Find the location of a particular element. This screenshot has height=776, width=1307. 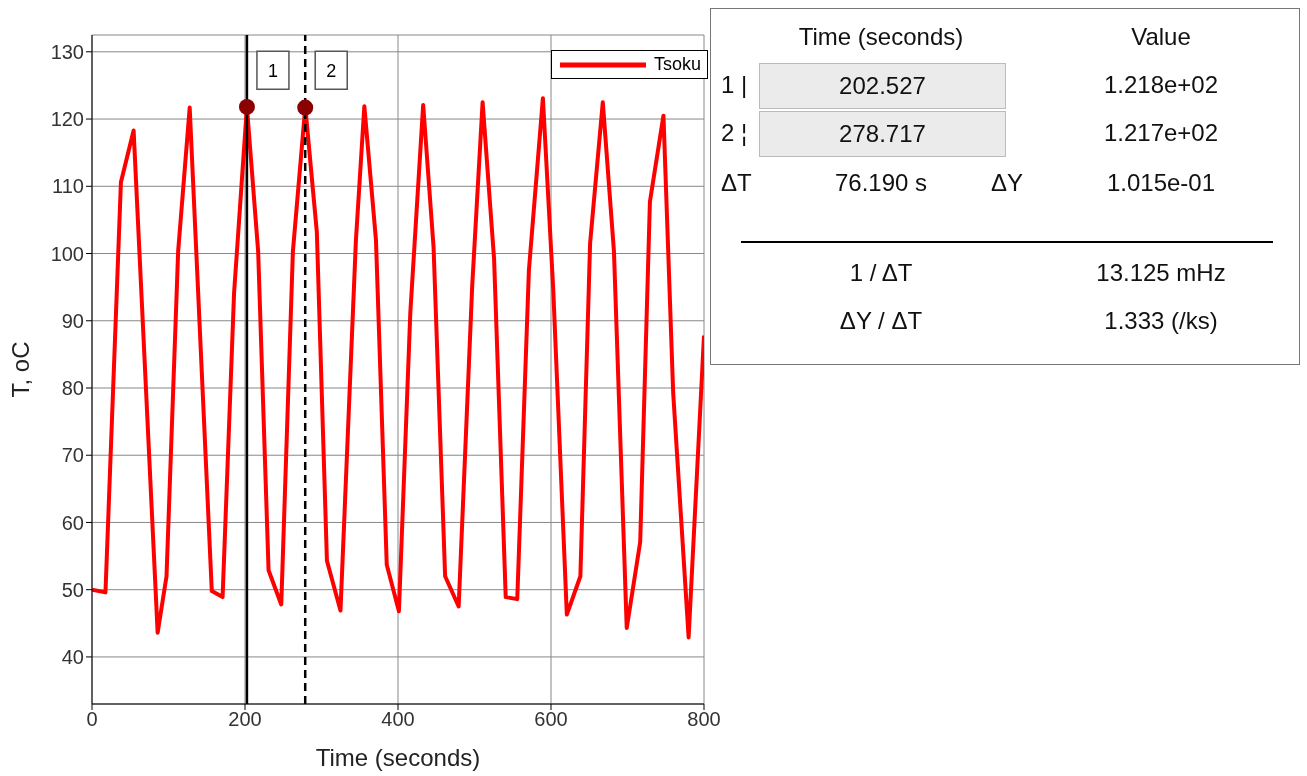

text: ΔT is located at coordinates (737, 183).